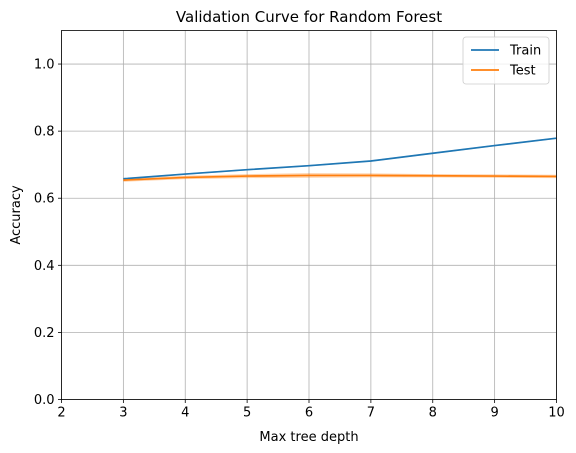  What do you see at coordinates (44, 132) in the screenshot?
I see `y-tick-label: 0.8` at bounding box center [44, 132].